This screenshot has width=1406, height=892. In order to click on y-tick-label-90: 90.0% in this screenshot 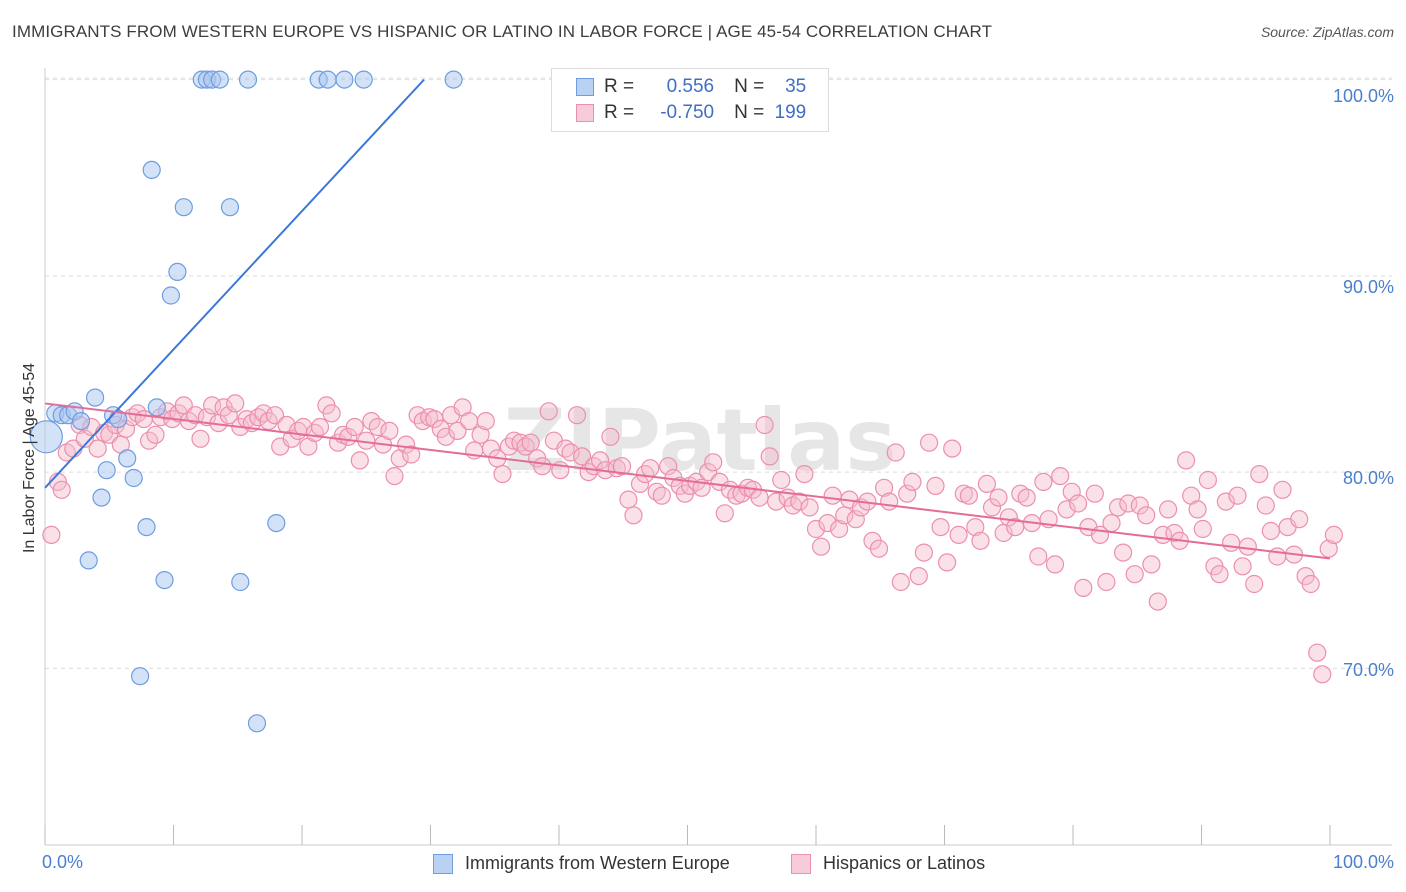, I will do `click(1368, 287)`.